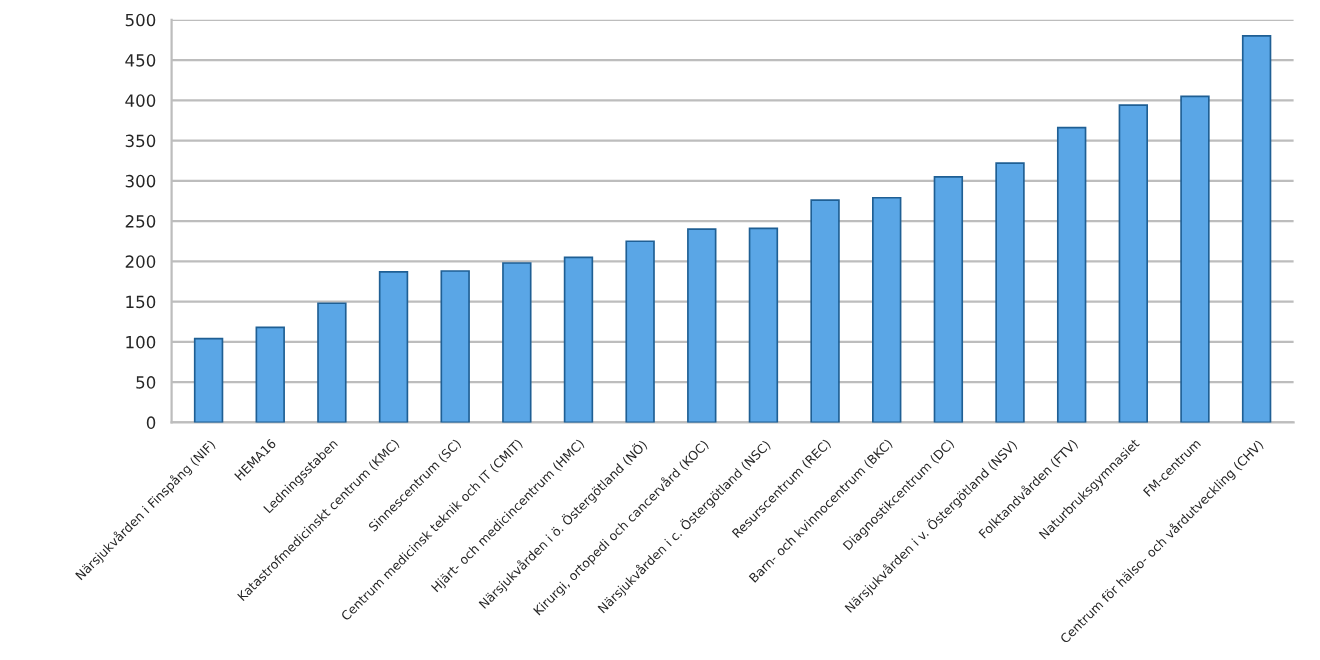  What do you see at coordinates (140, 181) in the screenshot?
I see `y-tick-label: 300` at bounding box center [140, 181].